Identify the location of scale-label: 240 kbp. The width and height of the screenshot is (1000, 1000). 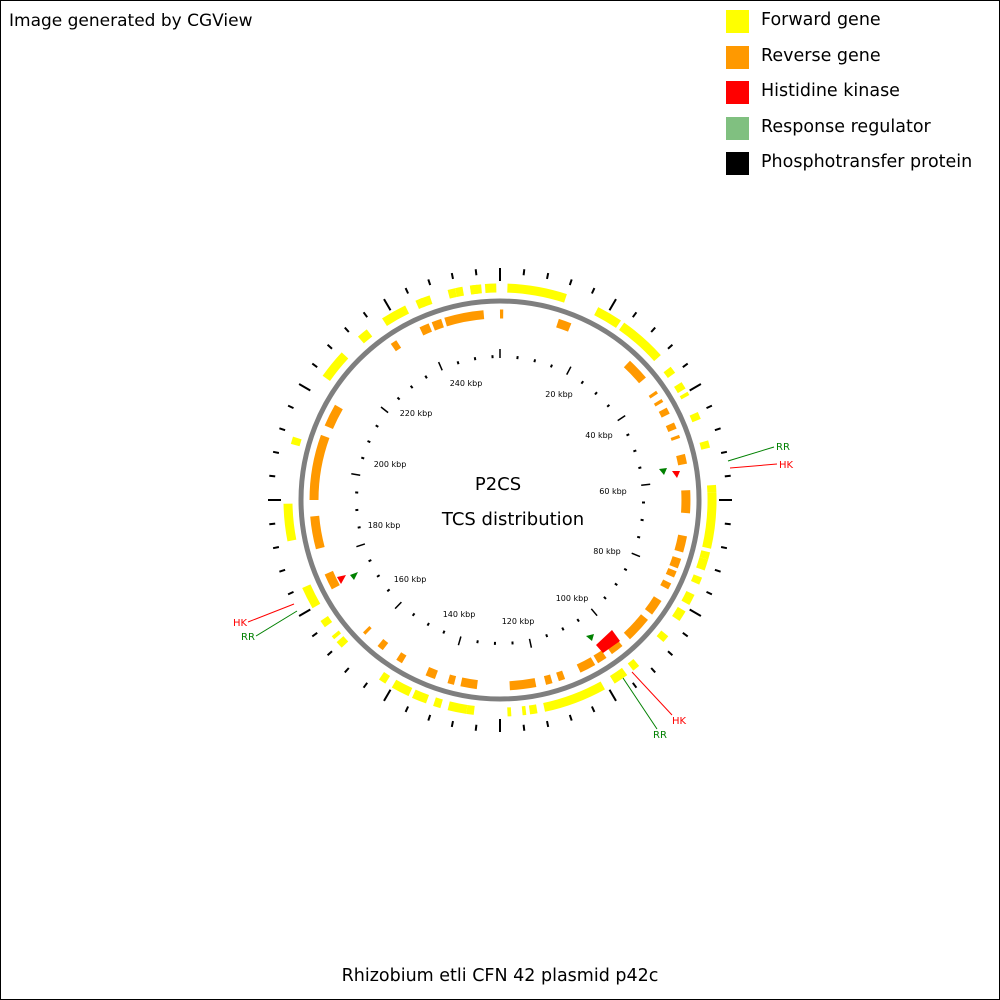
(466, 383).